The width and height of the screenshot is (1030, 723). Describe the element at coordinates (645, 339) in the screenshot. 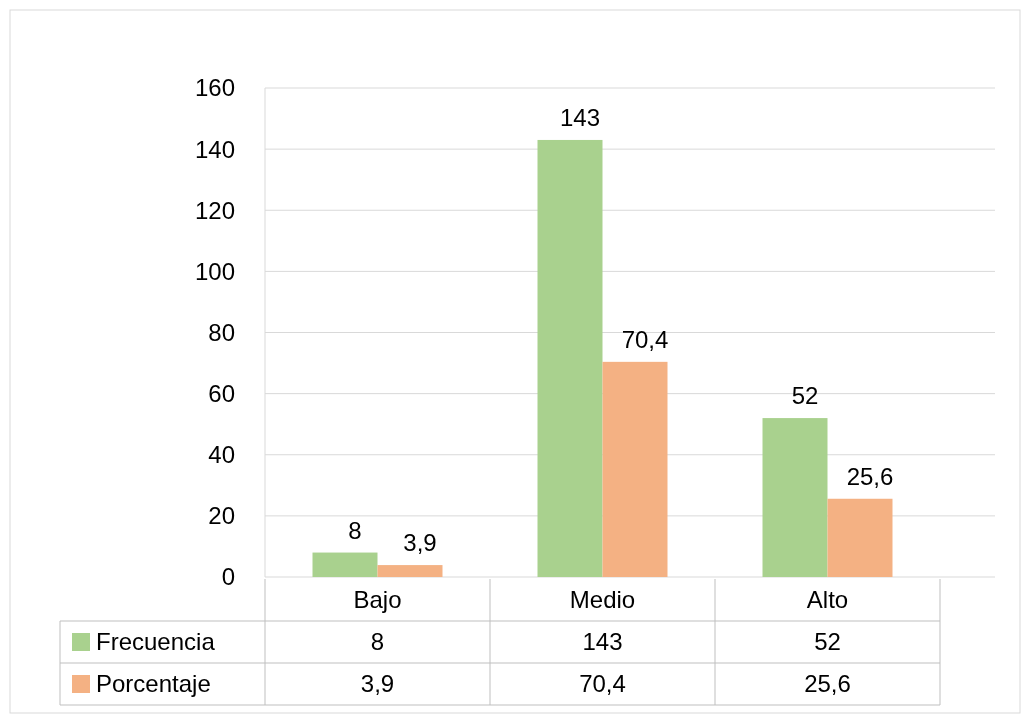

I see `text: 70,4` at that location.